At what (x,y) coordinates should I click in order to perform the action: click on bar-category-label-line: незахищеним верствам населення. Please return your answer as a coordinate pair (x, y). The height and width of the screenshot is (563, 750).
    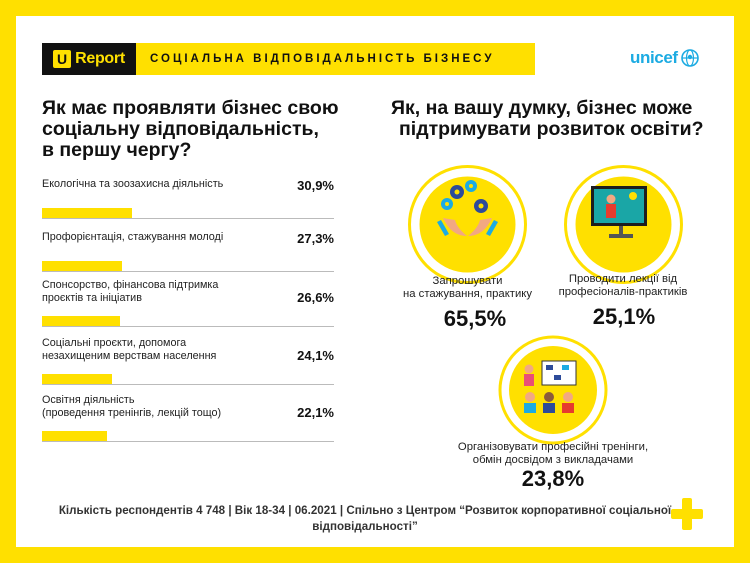
    Looking at the image, I should click on (129, 356).